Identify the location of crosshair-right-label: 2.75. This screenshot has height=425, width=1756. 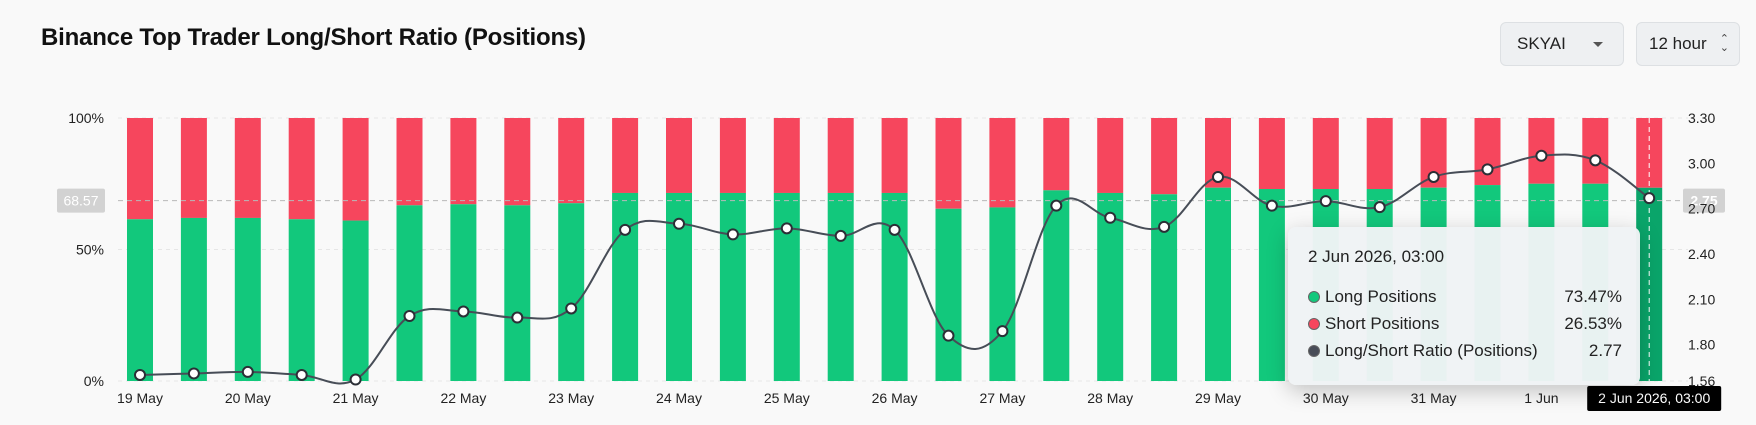
(1703, 201).